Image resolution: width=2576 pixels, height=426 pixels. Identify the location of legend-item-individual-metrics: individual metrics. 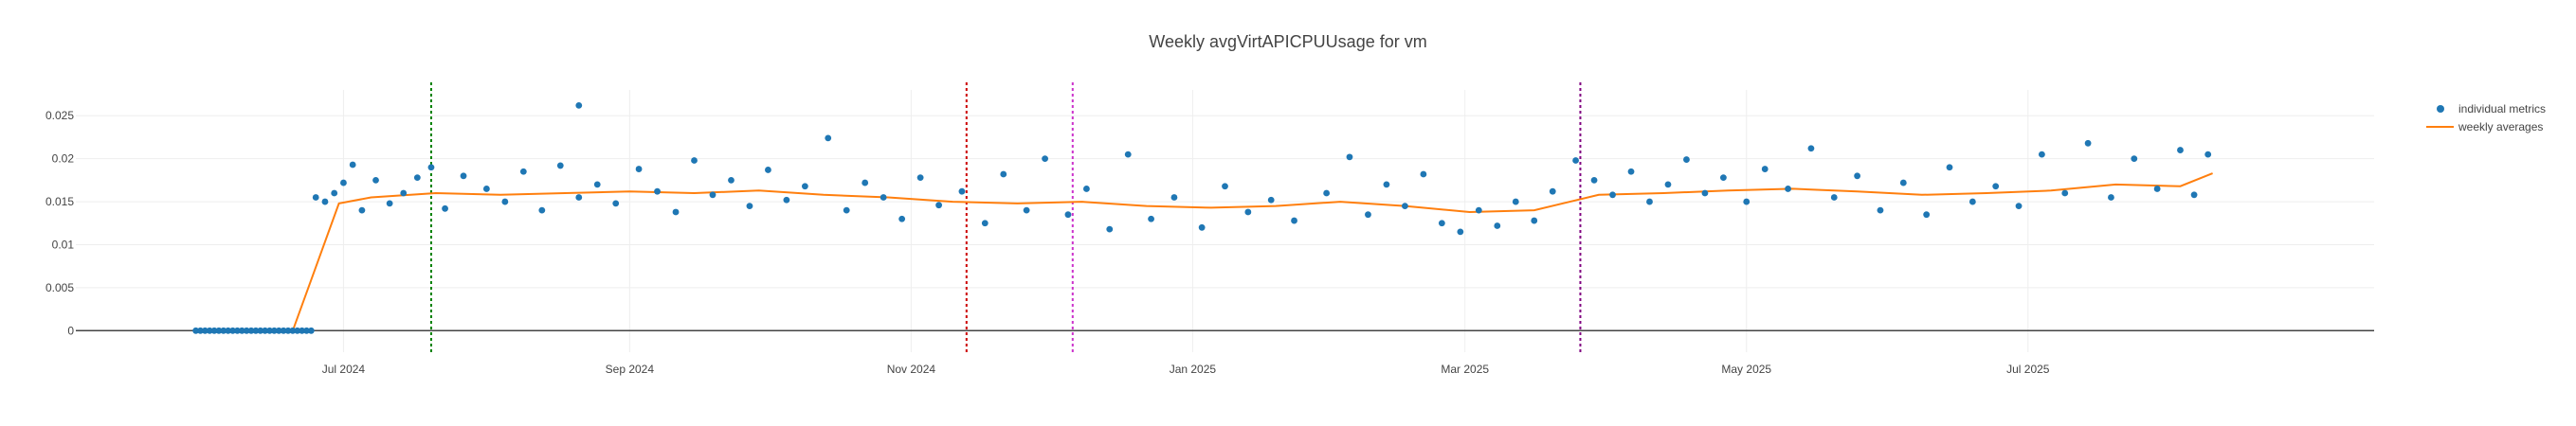
(2491, 108).